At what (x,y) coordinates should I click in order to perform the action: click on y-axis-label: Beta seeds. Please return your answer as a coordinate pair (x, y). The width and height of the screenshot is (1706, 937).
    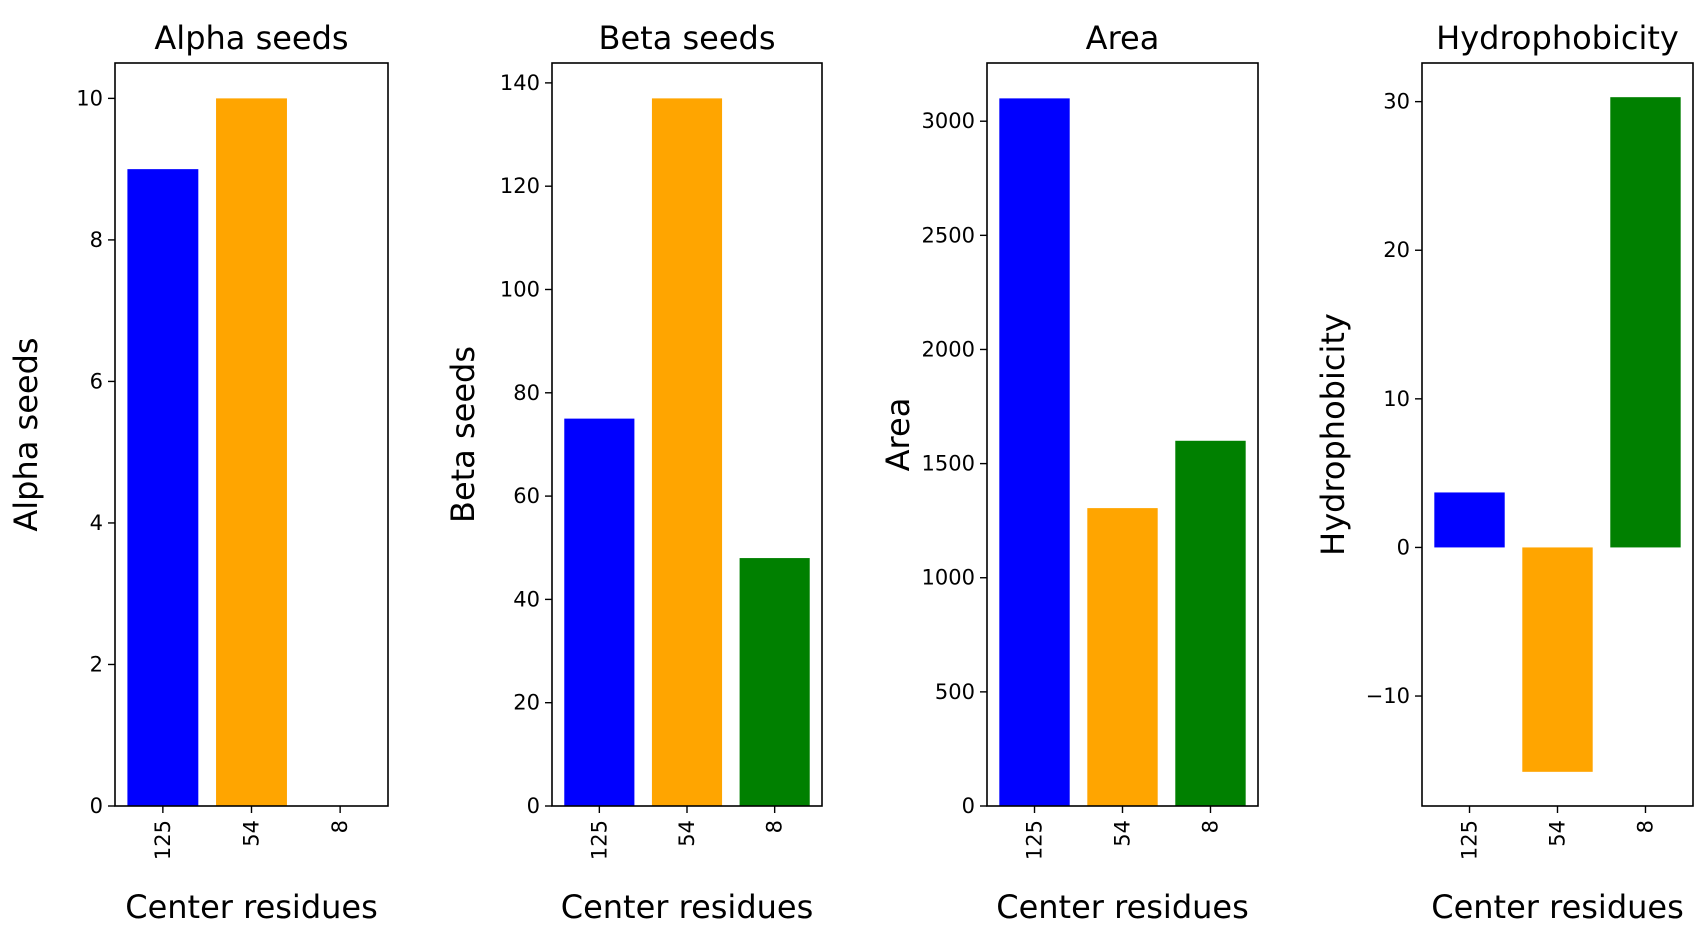
    Looking at the image, I should click on (463, 434).